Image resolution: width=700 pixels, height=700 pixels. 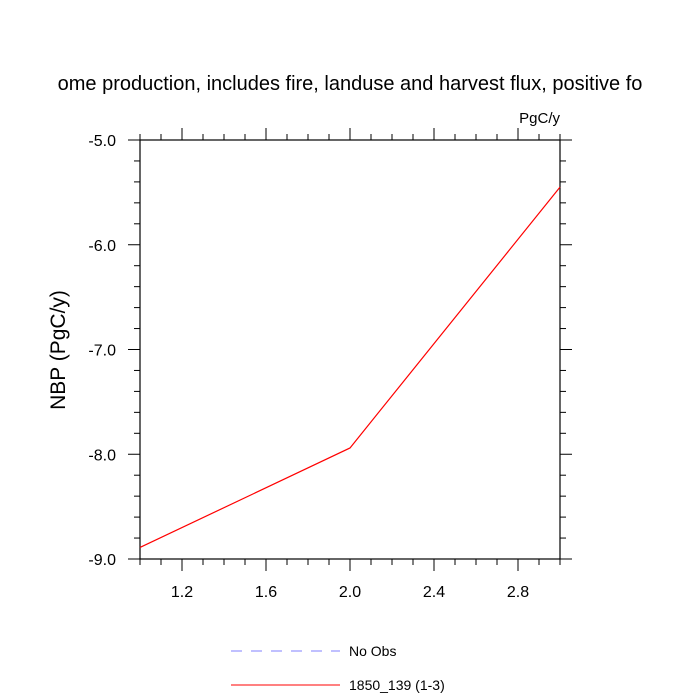 What do you see at coordinates (434, 592) in the screenshot?
I see `x-tick-label: 2.4` at bounding box center [434, 592].